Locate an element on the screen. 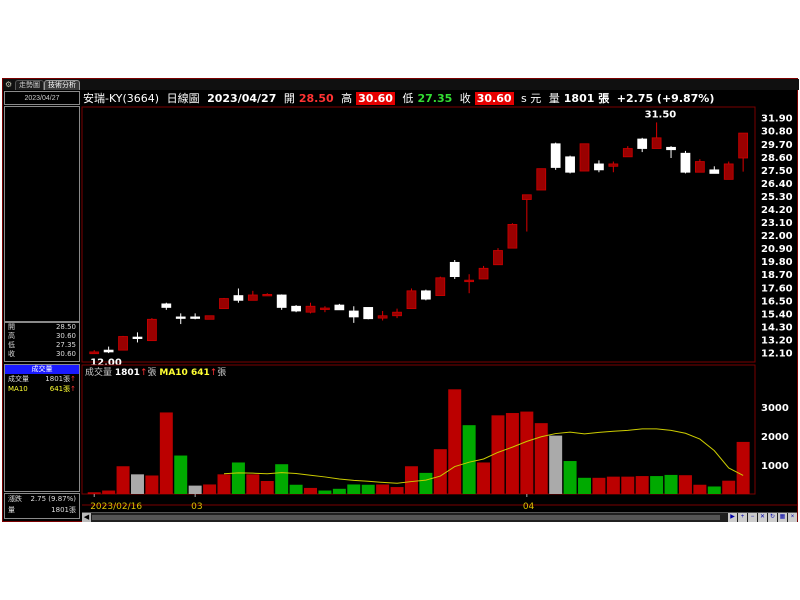 This screenshot has height=600, width=800. quote-date: 2023/04/27 is located at coordinates (242, 98).